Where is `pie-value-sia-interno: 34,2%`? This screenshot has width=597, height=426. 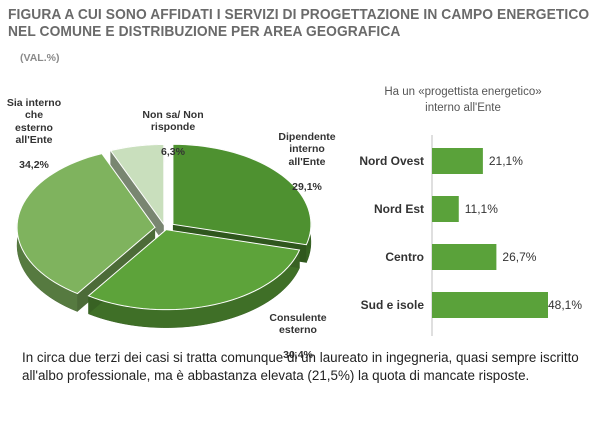 pie-value-sia-interno: 34,2% is located at coordinates (34, 165).